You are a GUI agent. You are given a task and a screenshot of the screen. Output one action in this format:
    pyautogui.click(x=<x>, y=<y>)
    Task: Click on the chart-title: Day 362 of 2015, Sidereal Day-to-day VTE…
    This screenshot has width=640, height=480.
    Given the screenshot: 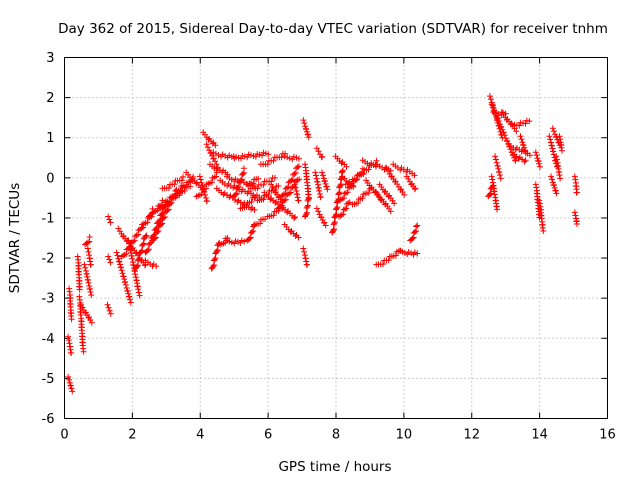 What is the action you would take?
    pyautogui.click(x=333, y=29)
    